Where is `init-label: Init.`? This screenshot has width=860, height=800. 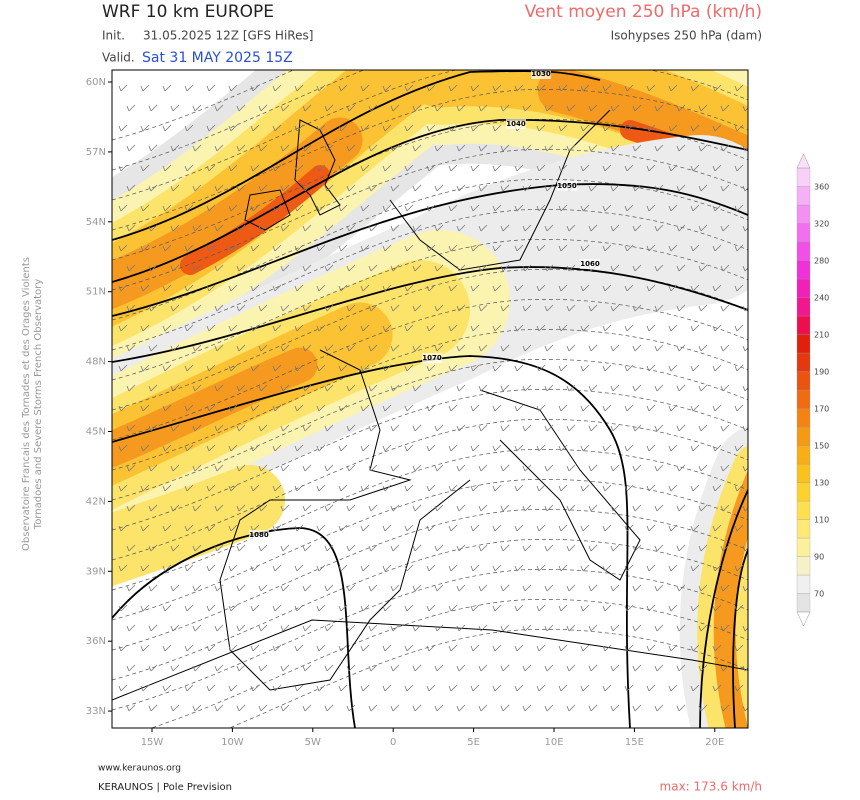
init-label: Init. is located at coordinates (113, 36).